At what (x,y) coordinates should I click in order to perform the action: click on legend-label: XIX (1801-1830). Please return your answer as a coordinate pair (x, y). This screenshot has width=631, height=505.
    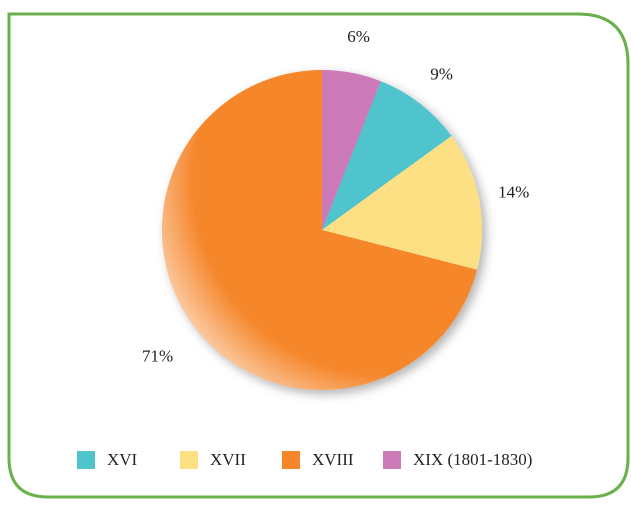
    Looking at the image, I should click on (472, 459).